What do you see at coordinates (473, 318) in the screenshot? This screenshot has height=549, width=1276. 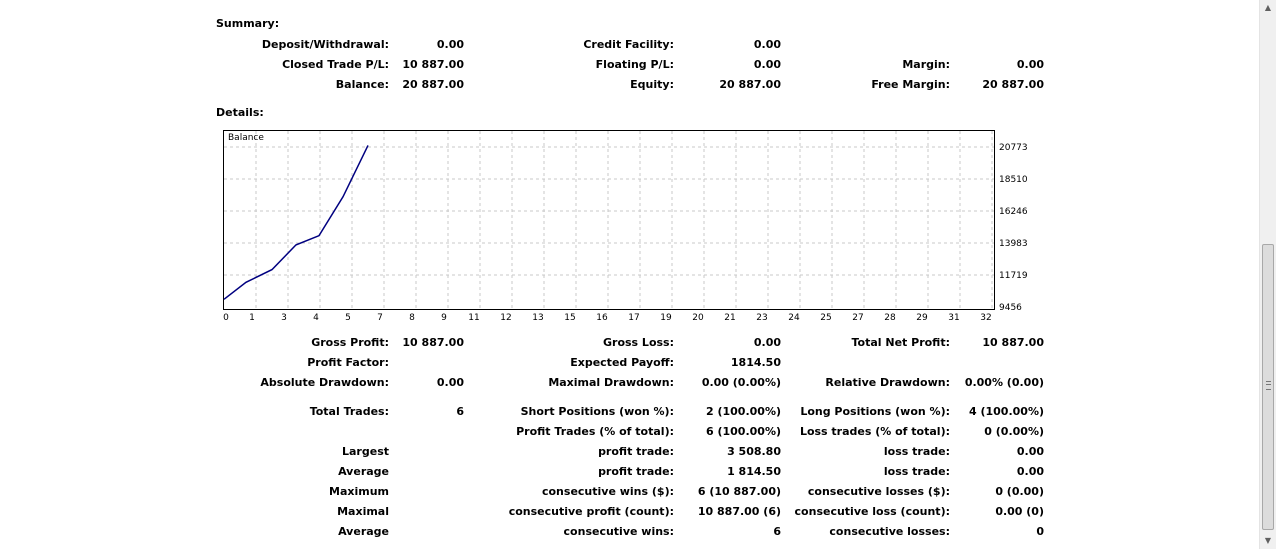 I see `chart-x-tick-label: 11` at bounding box center [473, 318].